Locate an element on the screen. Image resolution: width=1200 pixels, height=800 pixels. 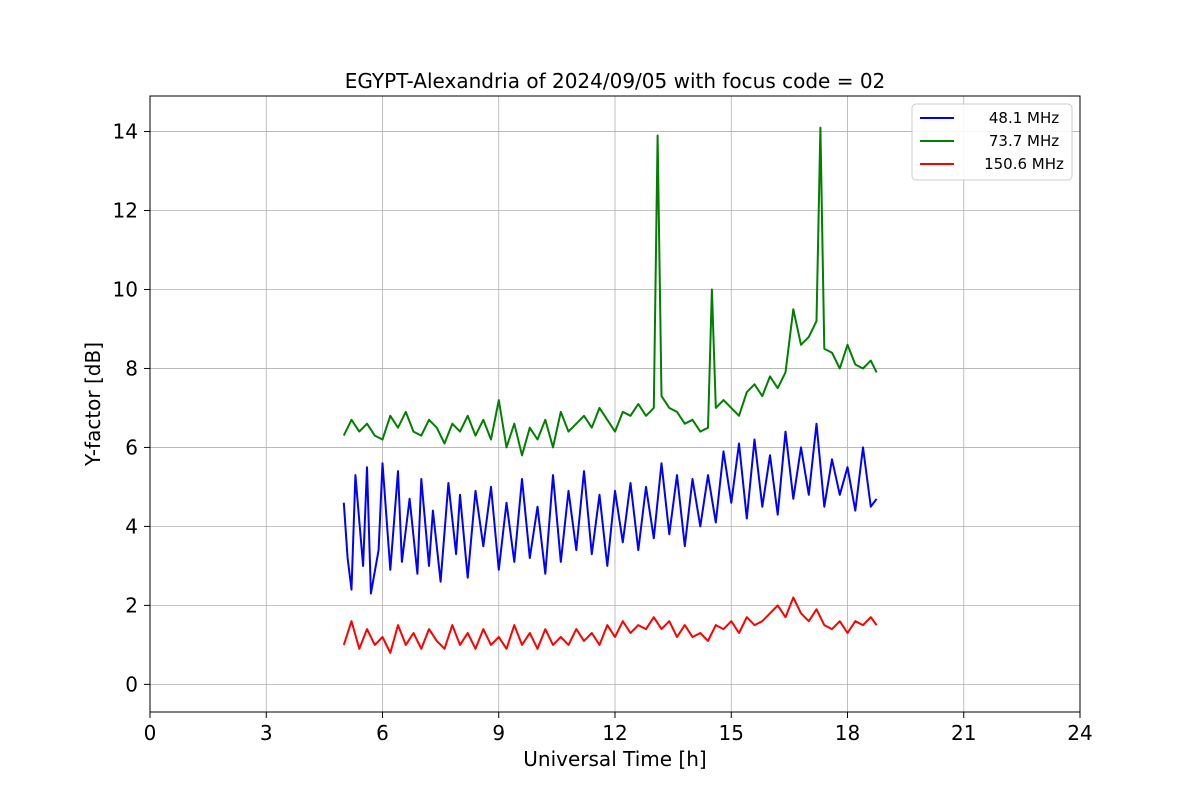
x-tick-label: 21 is located at coordinates (963, 733).